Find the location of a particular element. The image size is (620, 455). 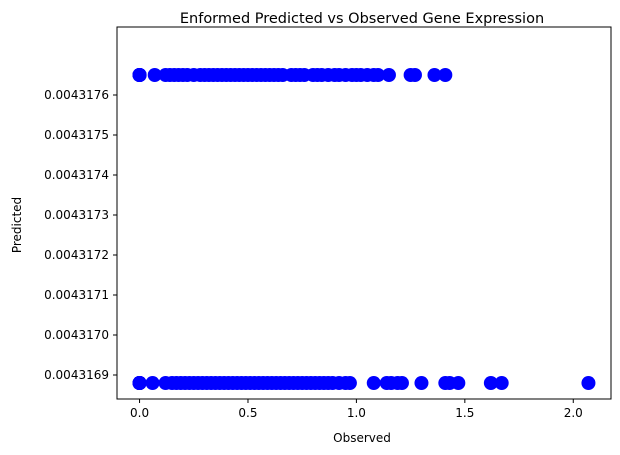

y-tick-label: 0.0043170 is located at coordinates (76, 335).